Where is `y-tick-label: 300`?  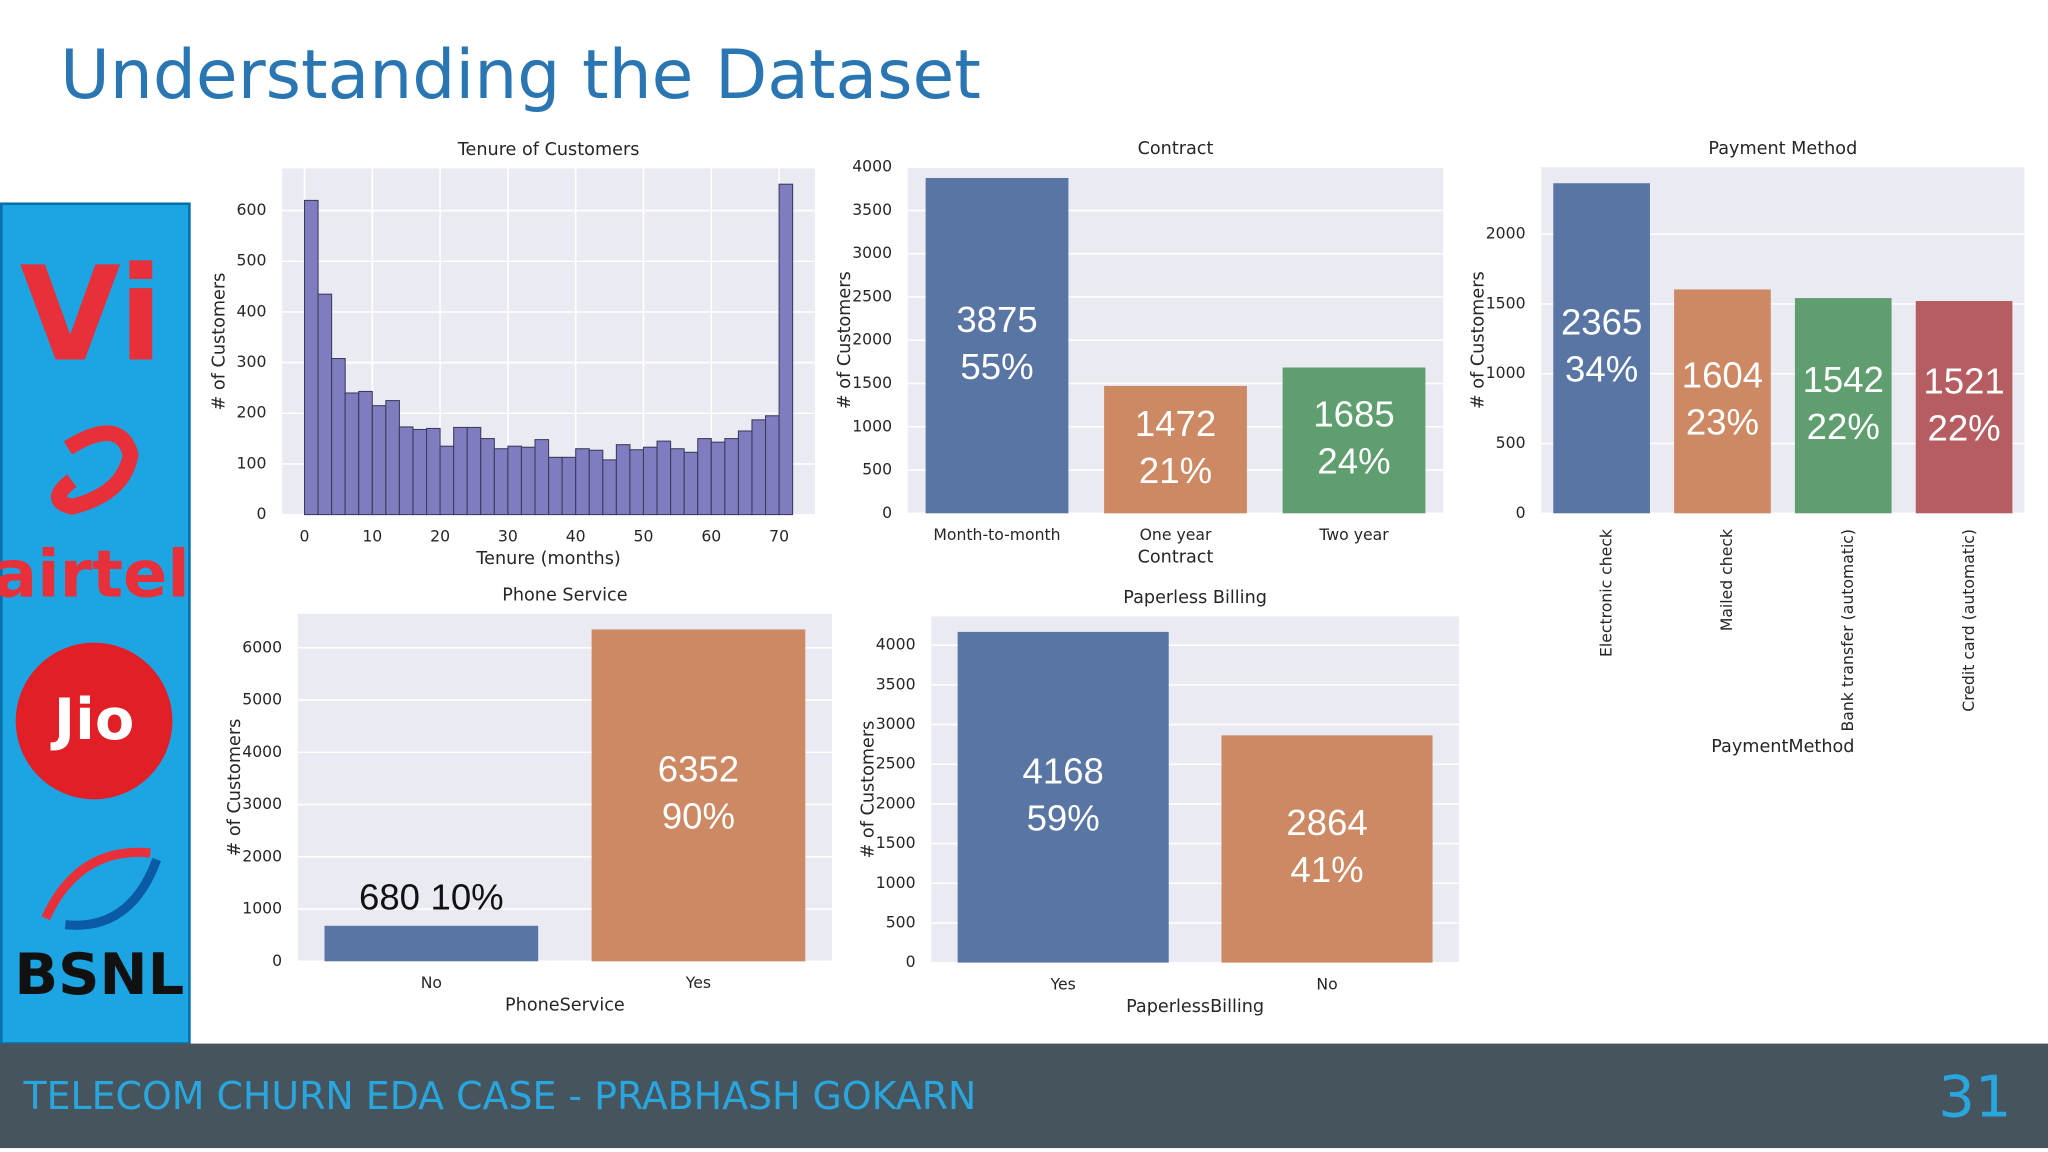 y-tick-label: 300 is located at coordinates (252, 361).